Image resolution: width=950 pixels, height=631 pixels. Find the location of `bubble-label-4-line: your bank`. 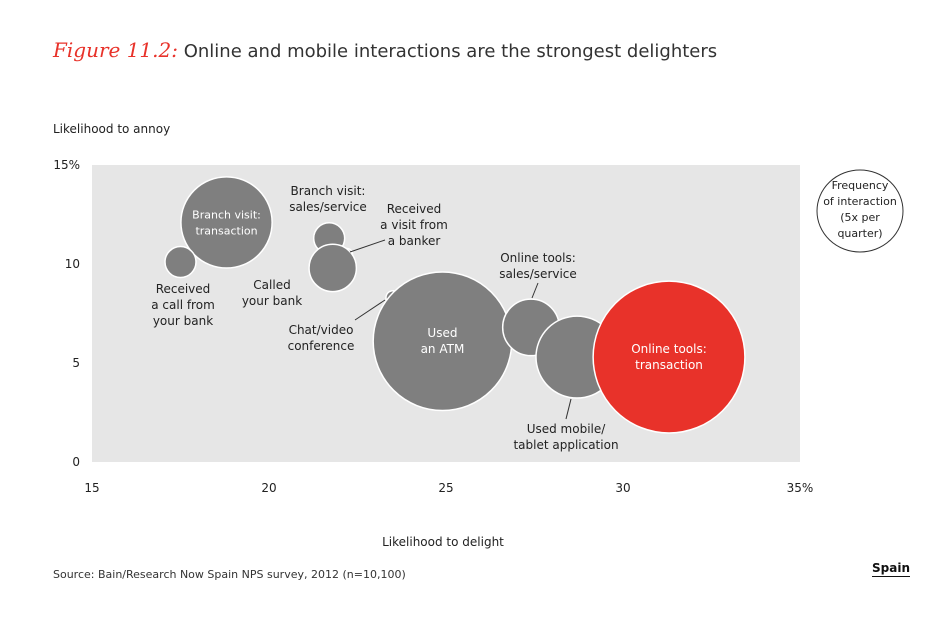

bubble-label-4-line: your bank is located at coordinates (272, 301).